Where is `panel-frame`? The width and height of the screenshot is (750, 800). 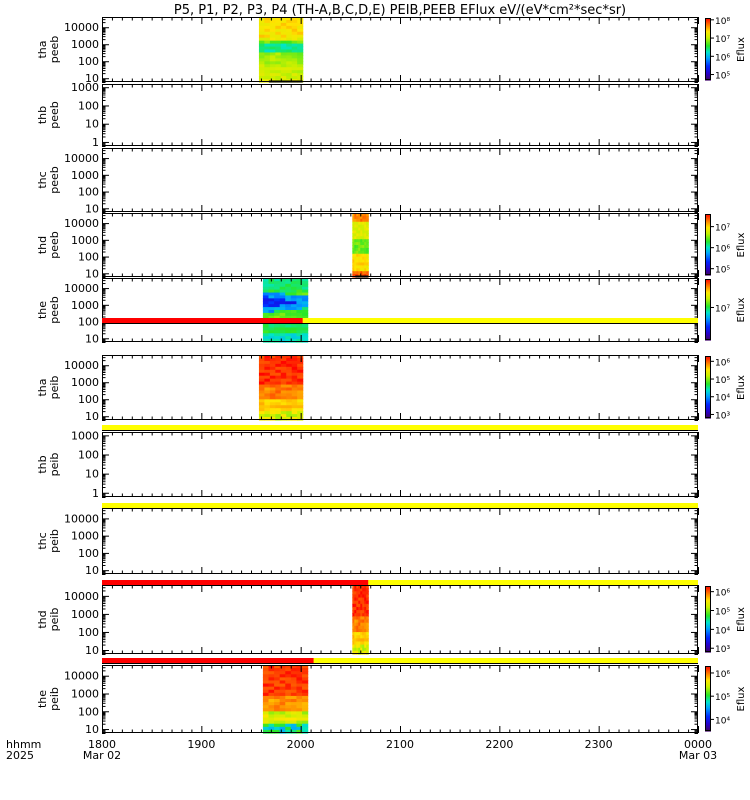 panel-frame is located at coordinates (400, 464).